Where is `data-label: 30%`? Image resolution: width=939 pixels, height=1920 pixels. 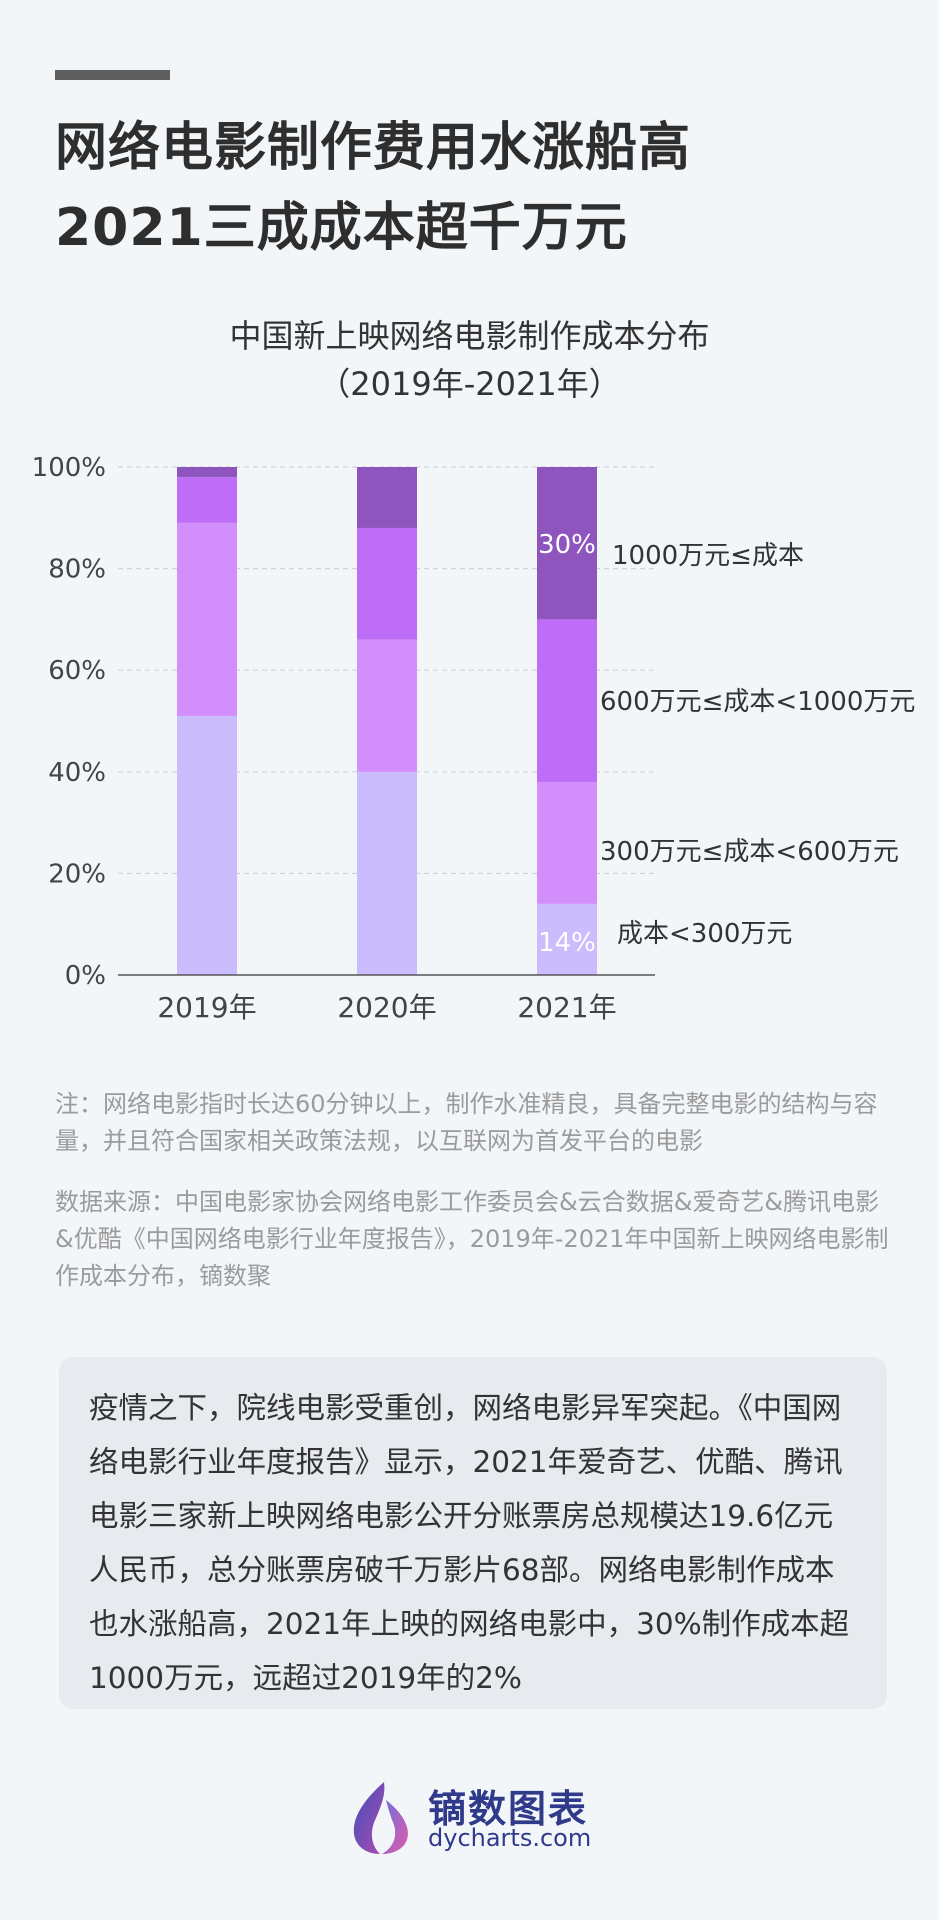 data-label: 30% is located at coordinates (567, 545).